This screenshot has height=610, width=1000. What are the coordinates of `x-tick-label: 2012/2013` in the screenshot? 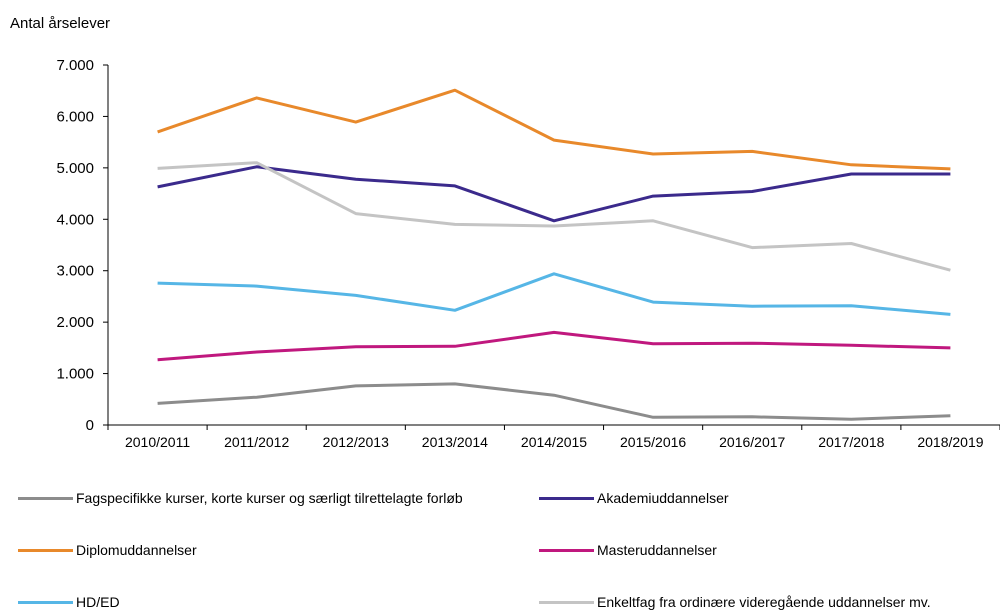 It's located at (356, 442).